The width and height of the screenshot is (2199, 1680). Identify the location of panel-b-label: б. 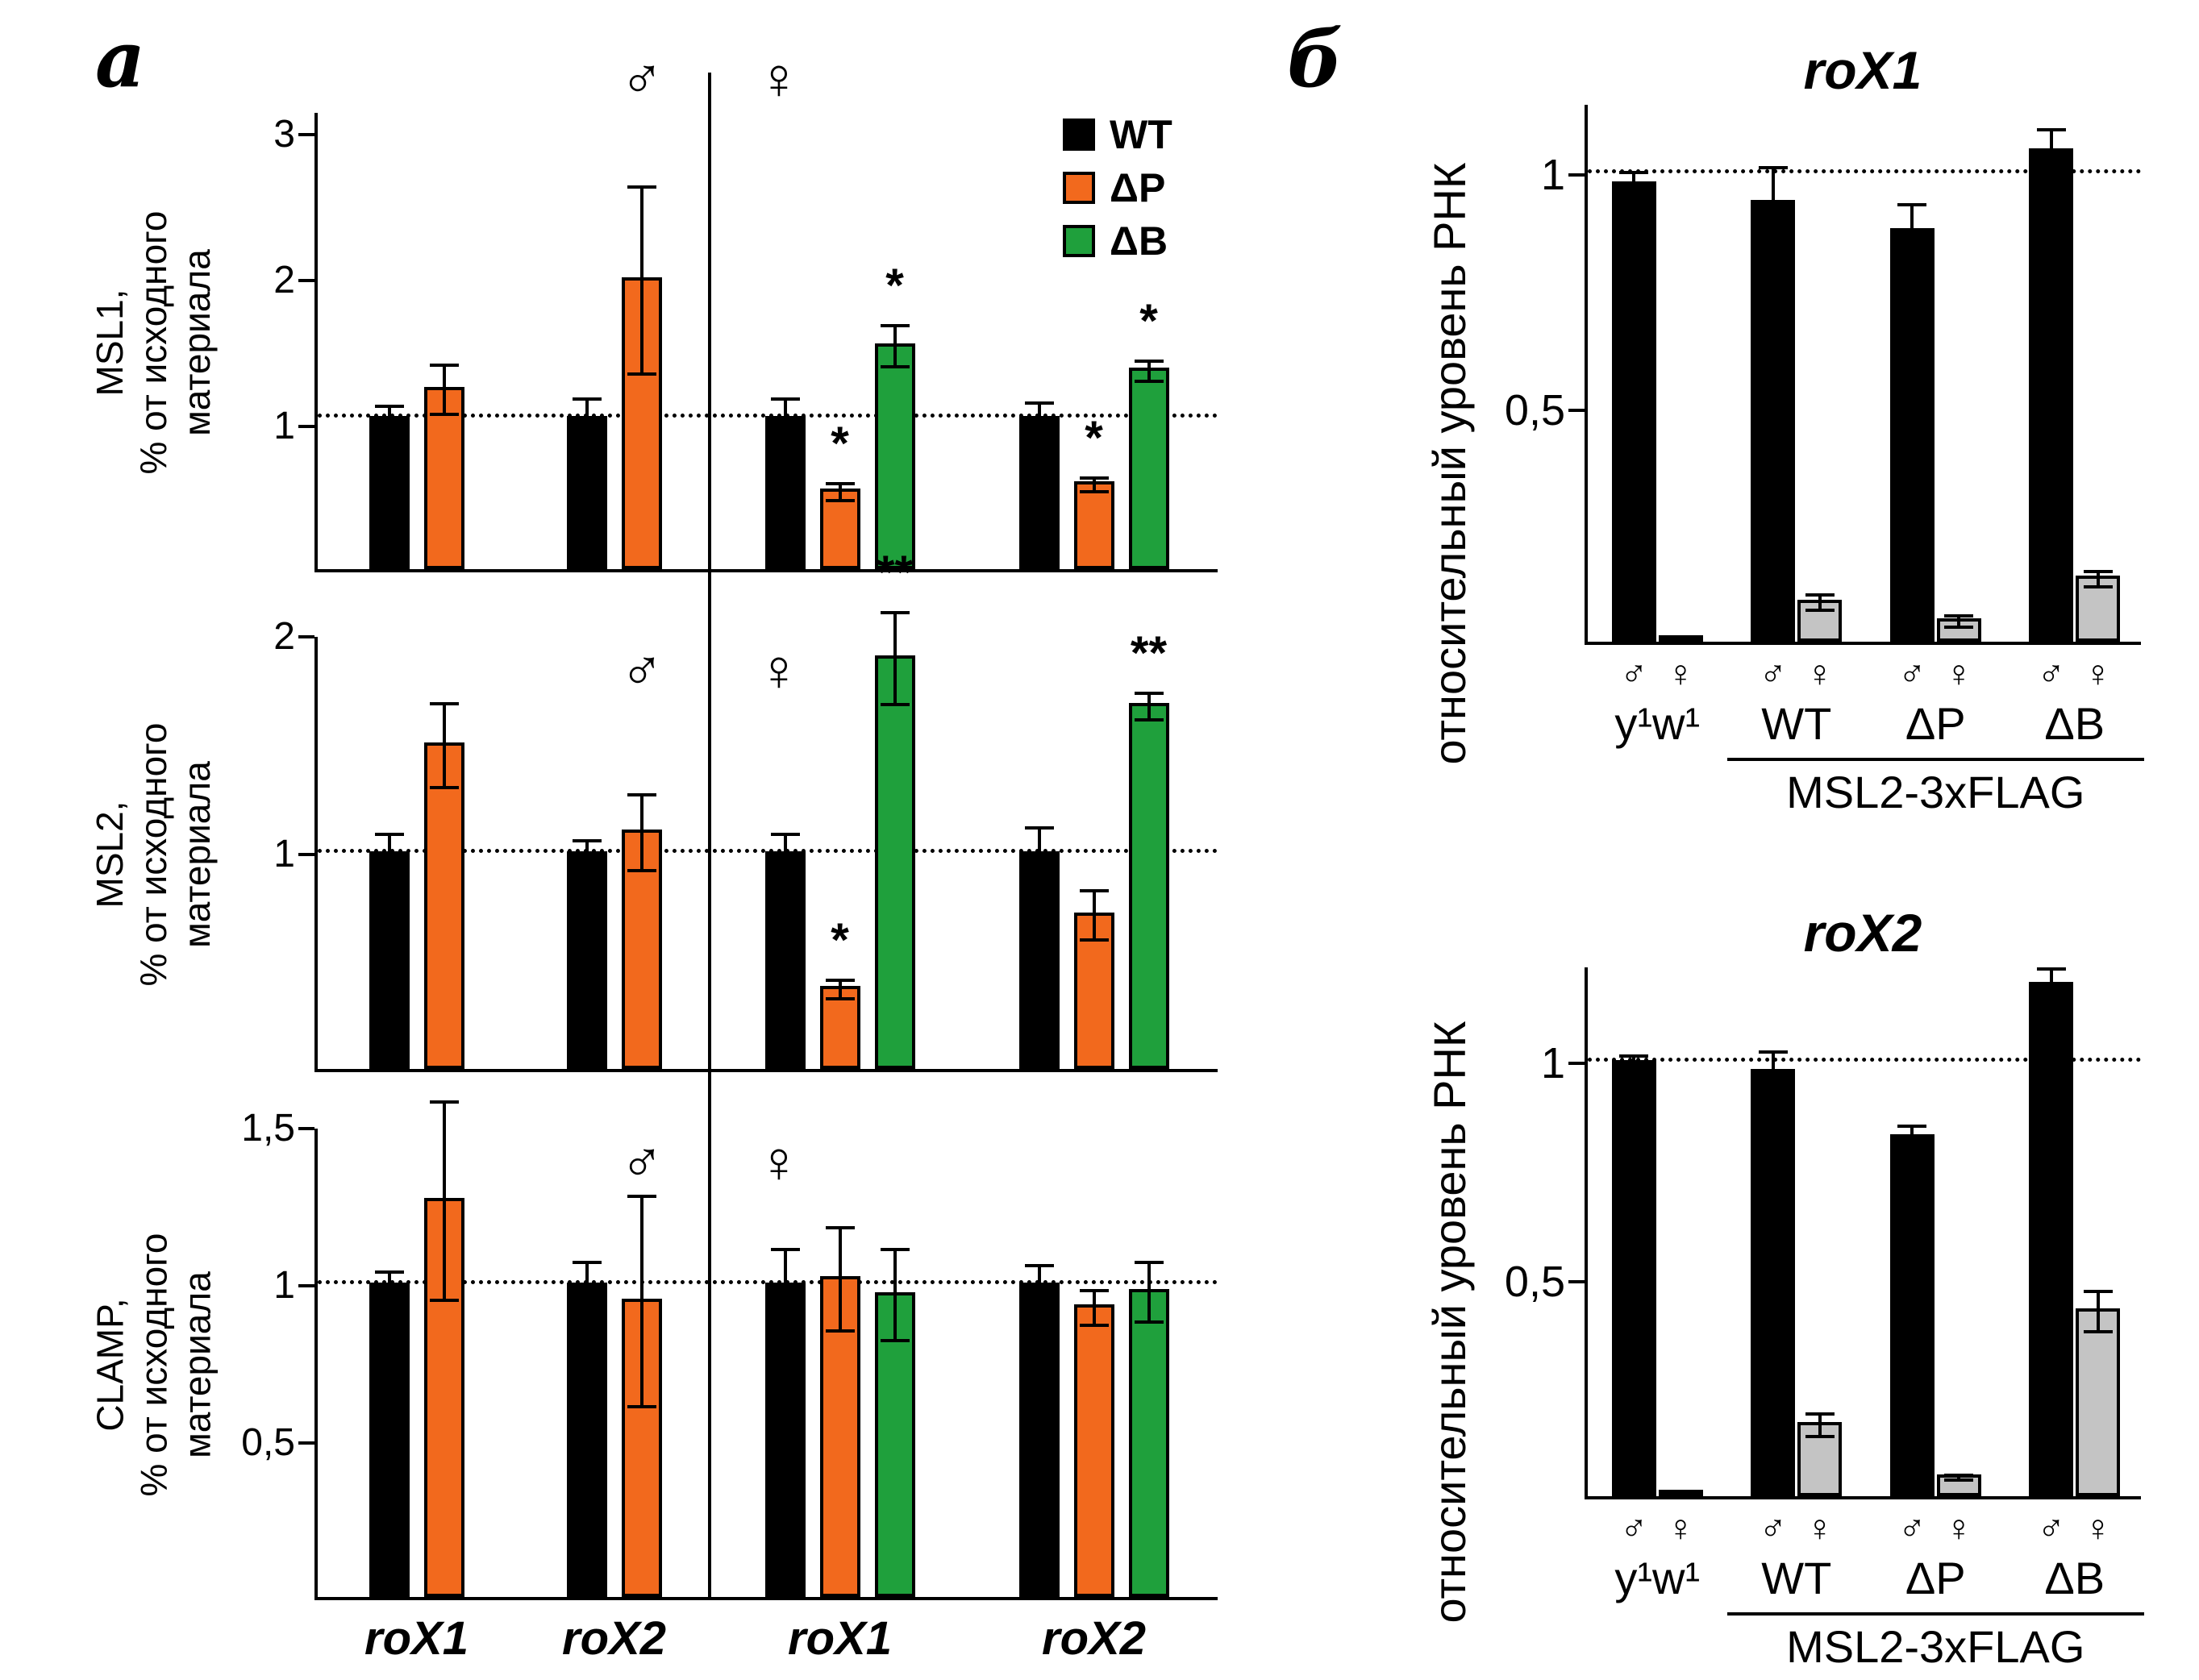
(1315, 59).